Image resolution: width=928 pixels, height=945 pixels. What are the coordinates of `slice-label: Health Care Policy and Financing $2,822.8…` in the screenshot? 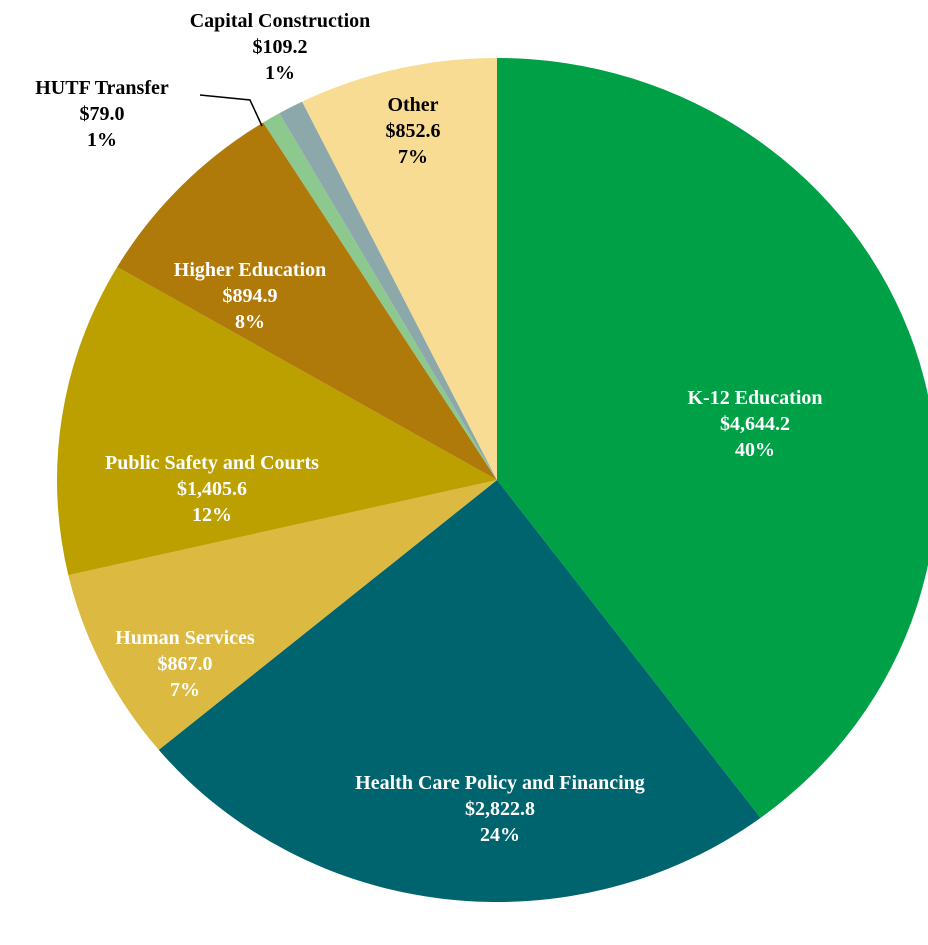 It's located at (500, 809).